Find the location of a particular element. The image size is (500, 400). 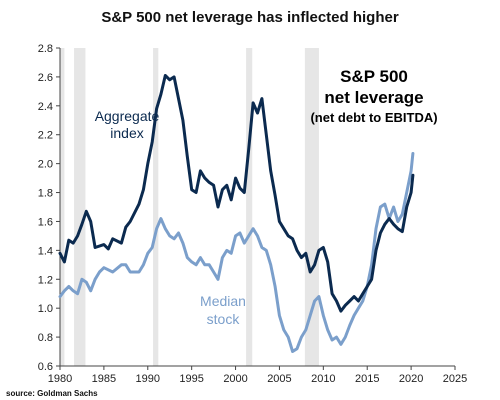

y-tick-label-2: 1.0 is located at coordinates (45, 309).